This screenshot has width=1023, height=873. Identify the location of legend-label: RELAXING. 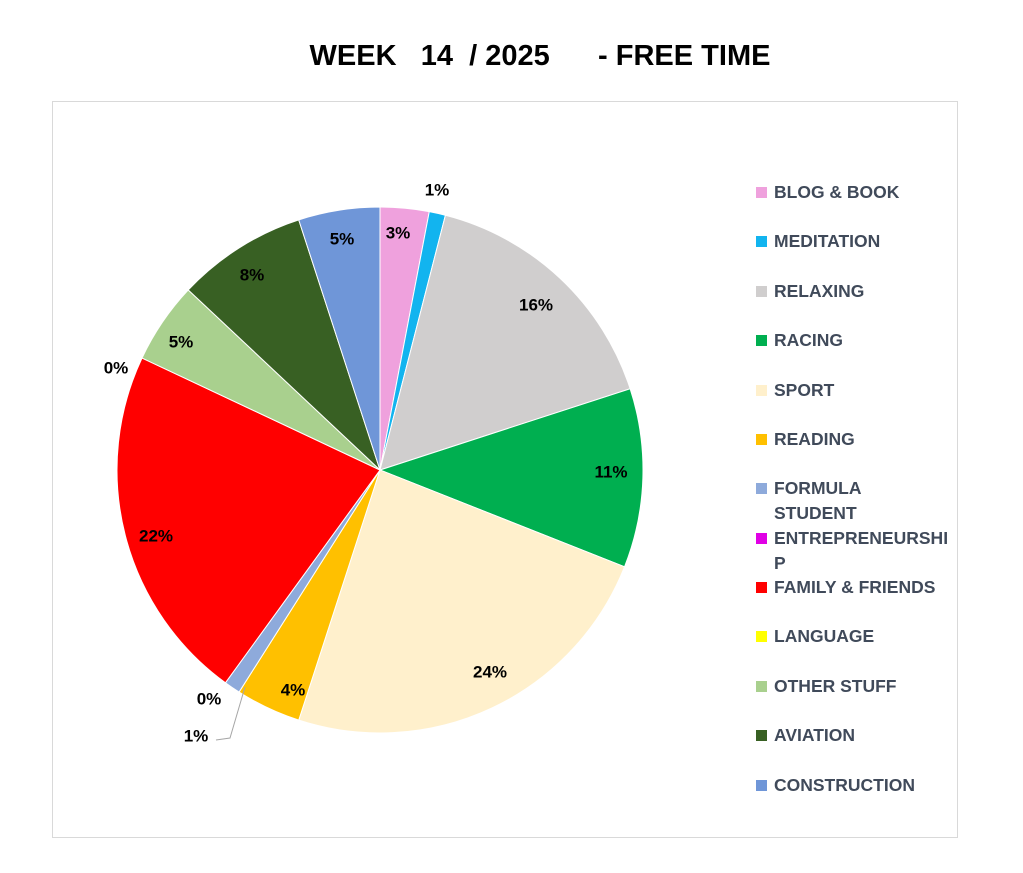
(819, 291).